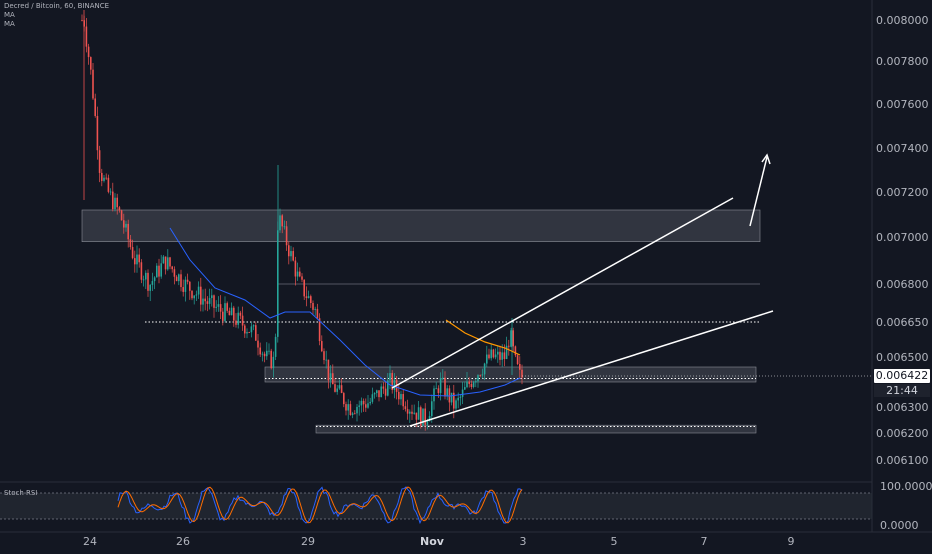 Image resolution: width=932 pixels, height=554 pixels. I want to click on arrow-head, so click(766, 159).